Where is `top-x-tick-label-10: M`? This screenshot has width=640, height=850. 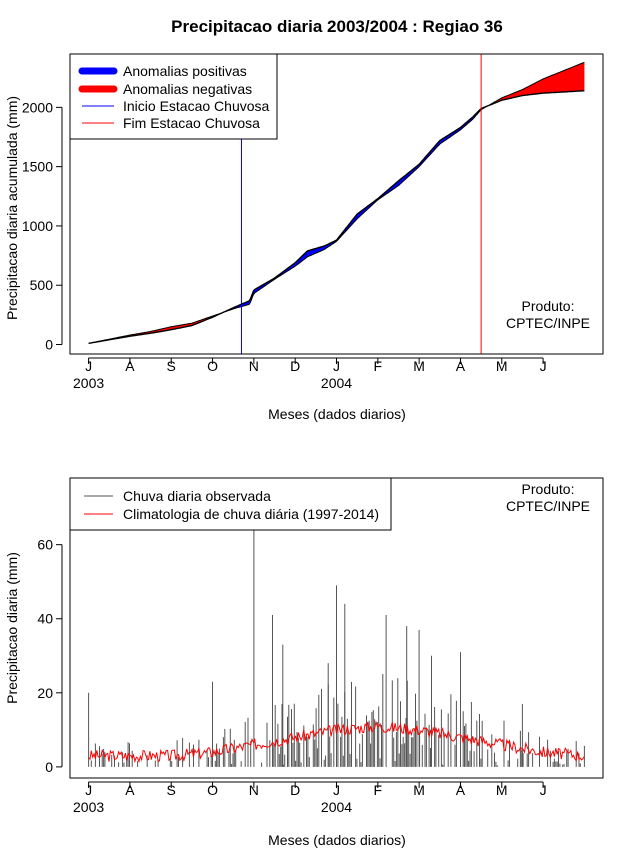 top-x-tick-label-10: M is located at coordinates (502, 366).